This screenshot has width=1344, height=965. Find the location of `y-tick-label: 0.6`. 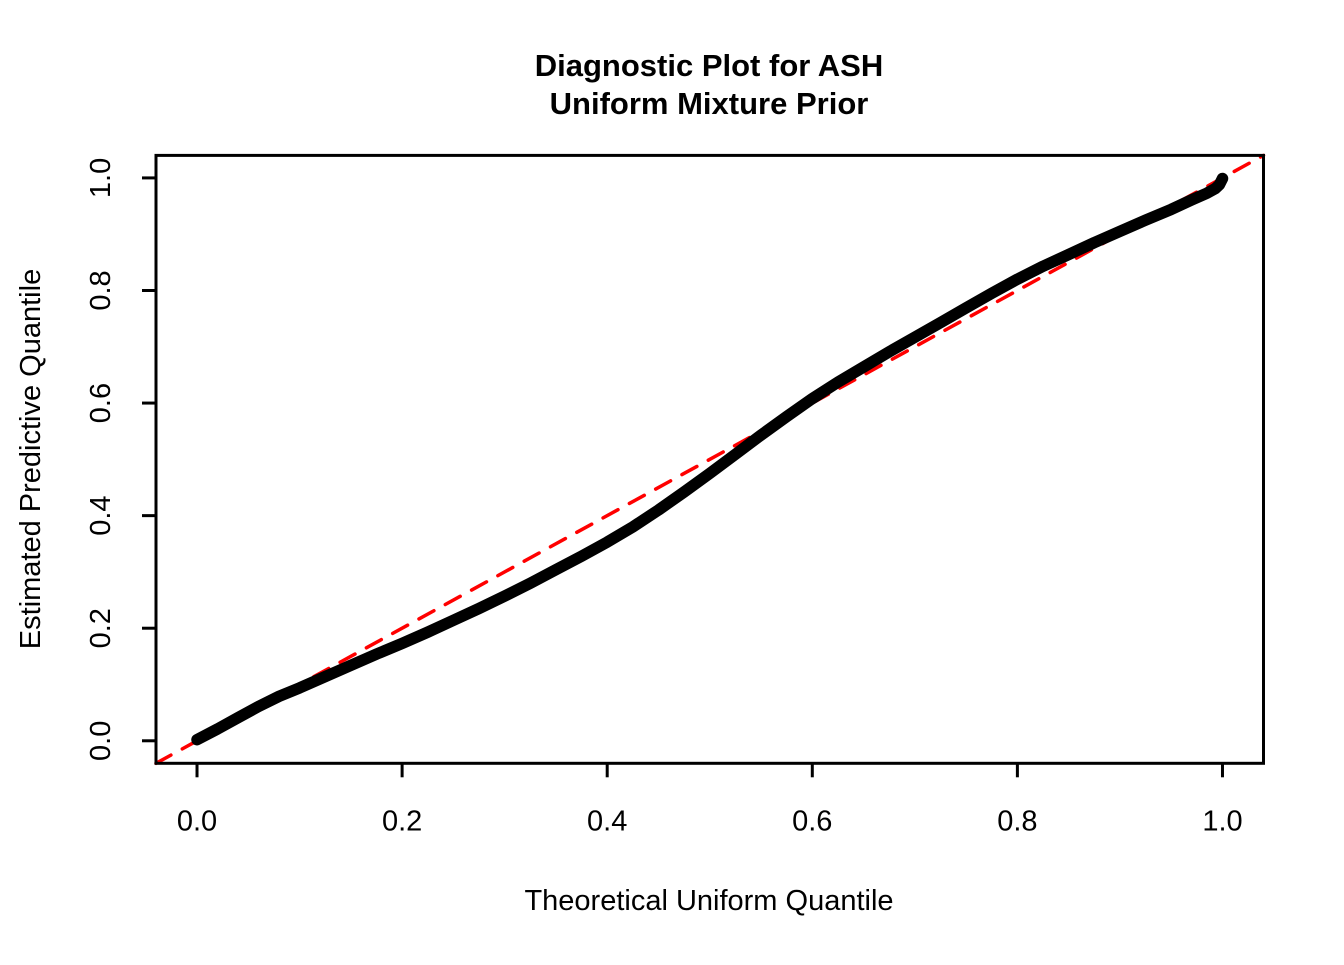

y-tick-label: 0.6 is located at coordinates (101, 403).